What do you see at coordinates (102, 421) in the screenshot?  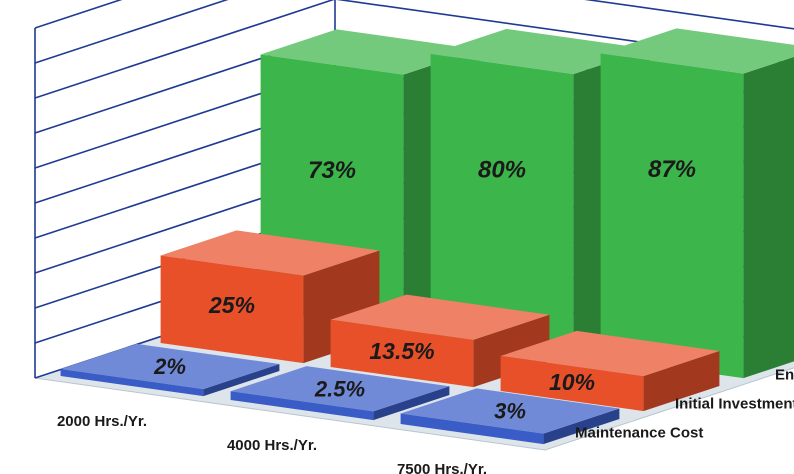 I see `category-label: 2000 Hrs./Yr.` at bounding box center [102, 421].